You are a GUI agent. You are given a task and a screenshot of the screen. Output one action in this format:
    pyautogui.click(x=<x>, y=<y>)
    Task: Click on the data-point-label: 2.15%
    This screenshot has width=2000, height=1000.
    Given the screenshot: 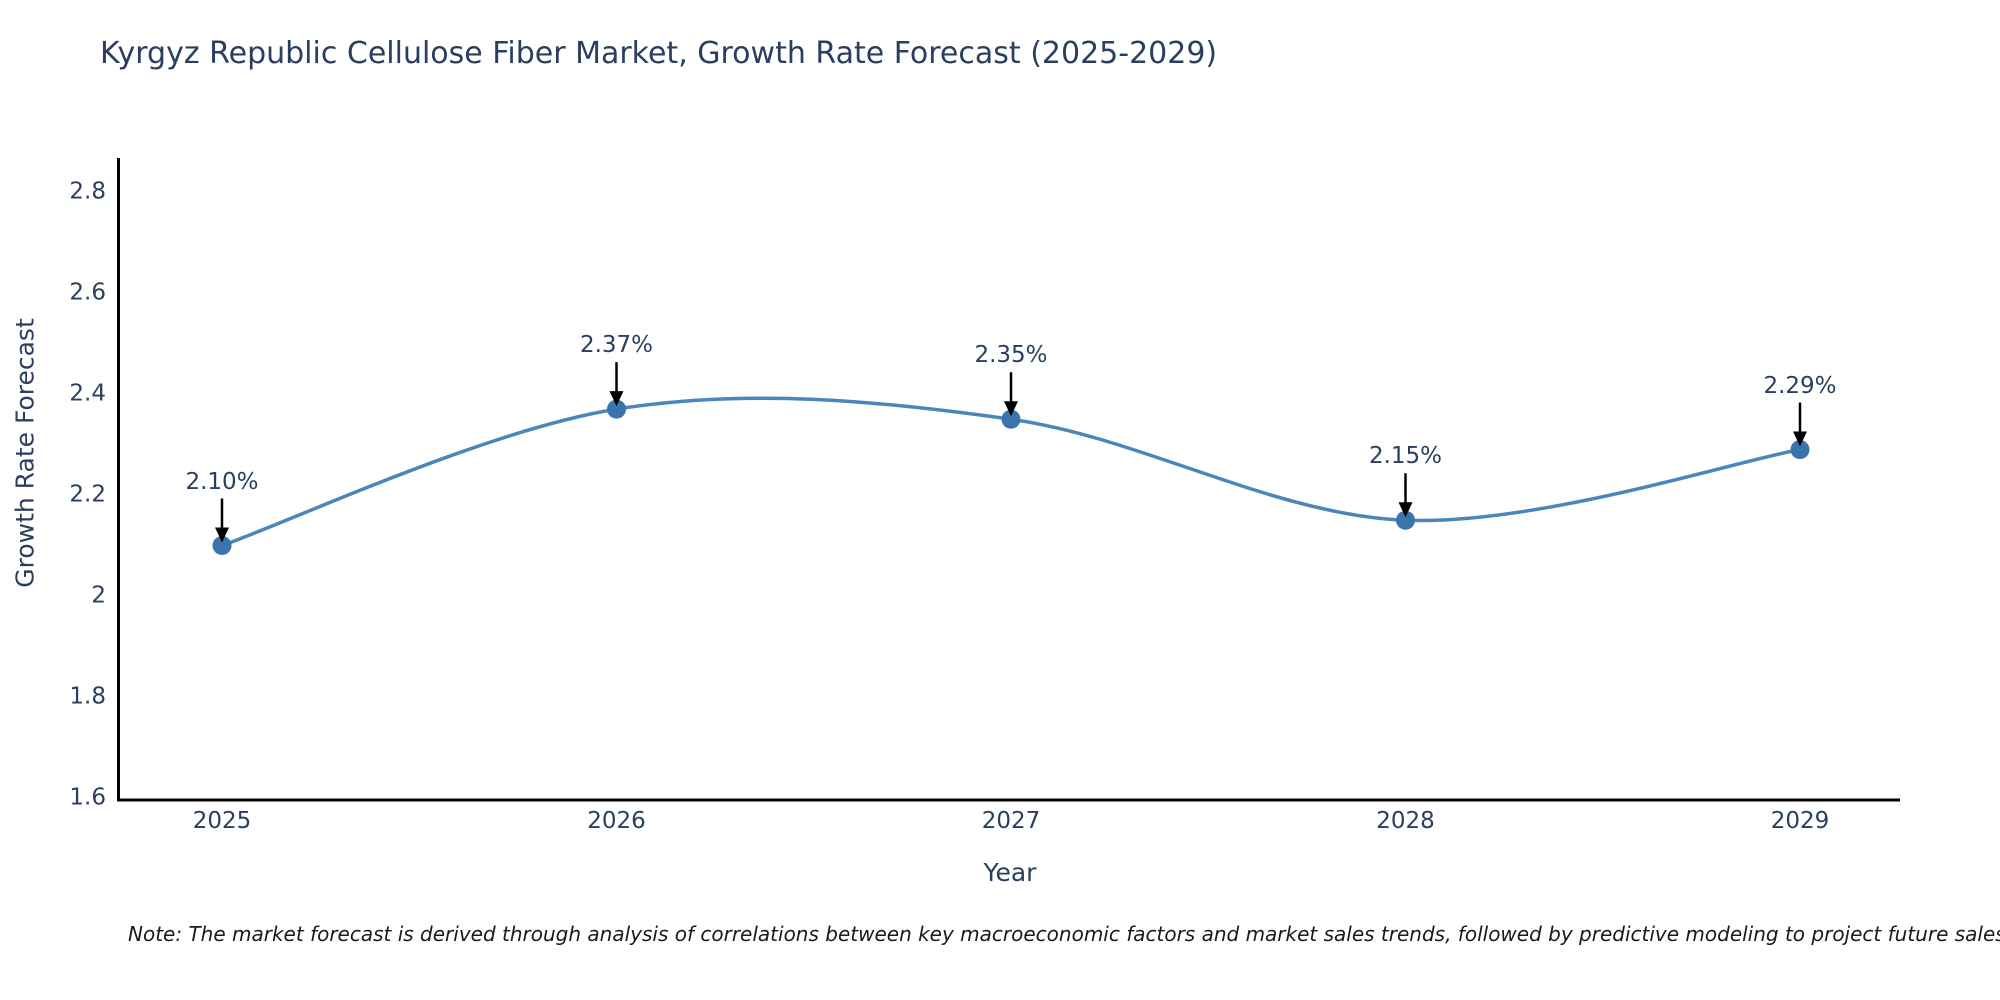 What is the action you would take?
    pyautogui.click(x=1405, y=456)
    